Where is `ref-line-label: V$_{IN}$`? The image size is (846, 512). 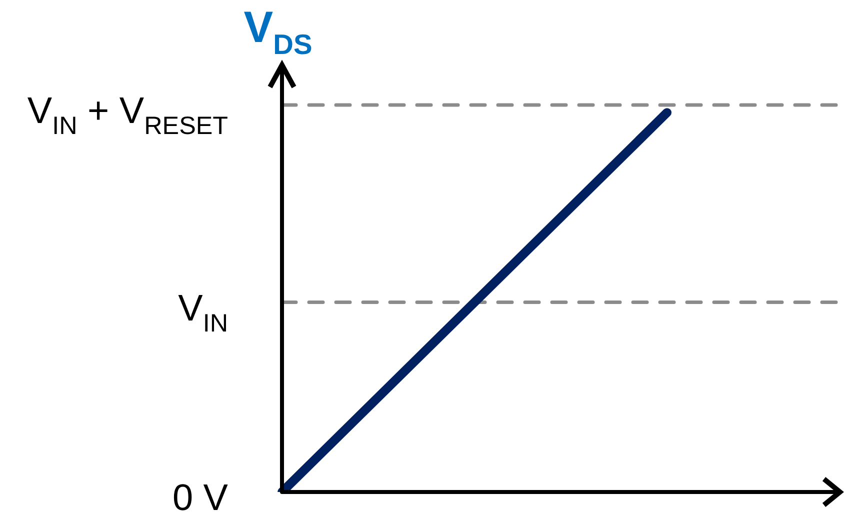 ref-line-label: V$_{IN}$ is located at coordinates (203, 312).